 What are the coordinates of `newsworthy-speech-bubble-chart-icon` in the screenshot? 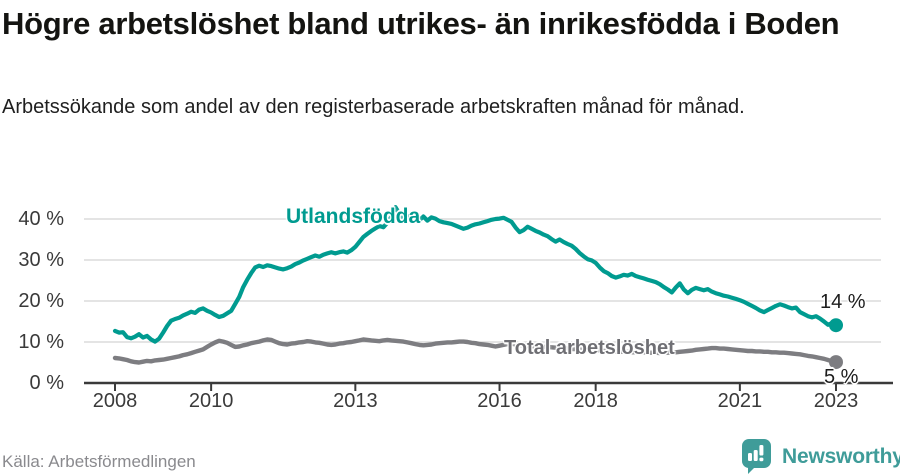 It's located at (756, 456).